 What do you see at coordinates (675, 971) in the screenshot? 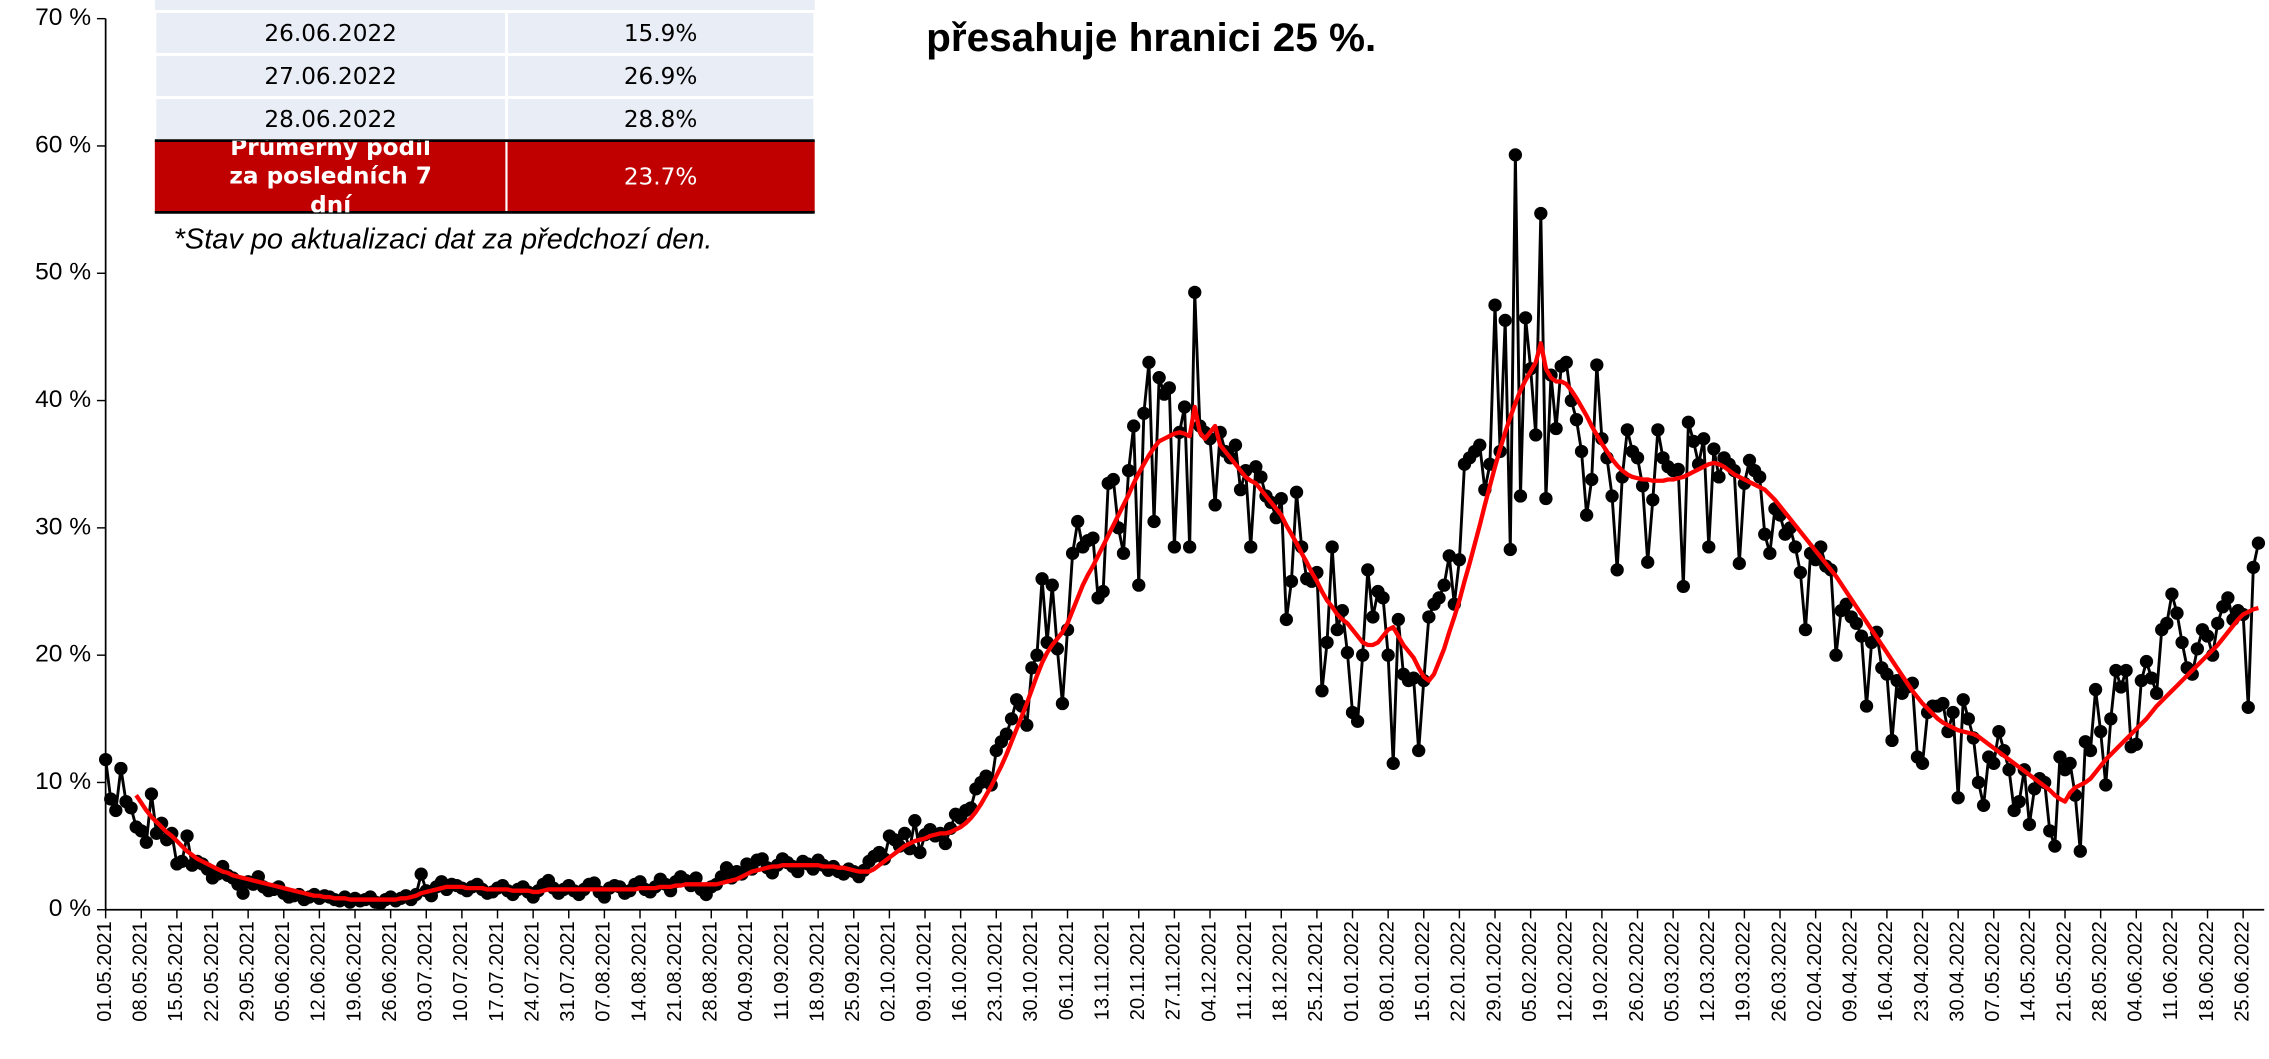
I see `x-tick-label: 21.08.2021` at bounding box center [675, 971].